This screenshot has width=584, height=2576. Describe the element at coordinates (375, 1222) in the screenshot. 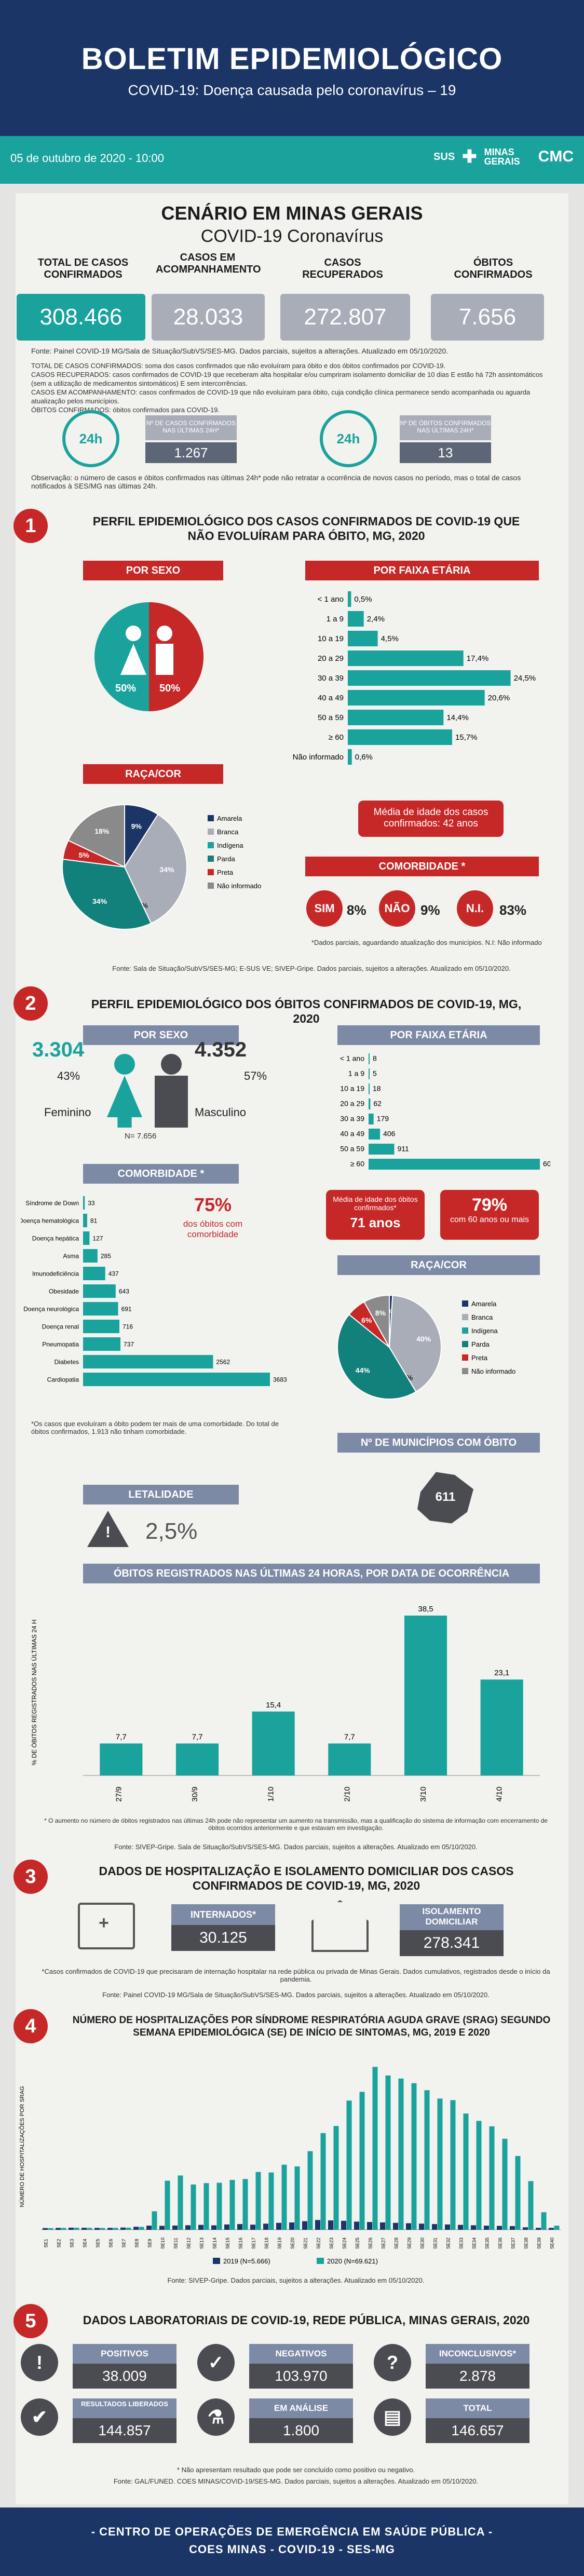

I see `s2-mean-age-value: 71 anos` at that location.